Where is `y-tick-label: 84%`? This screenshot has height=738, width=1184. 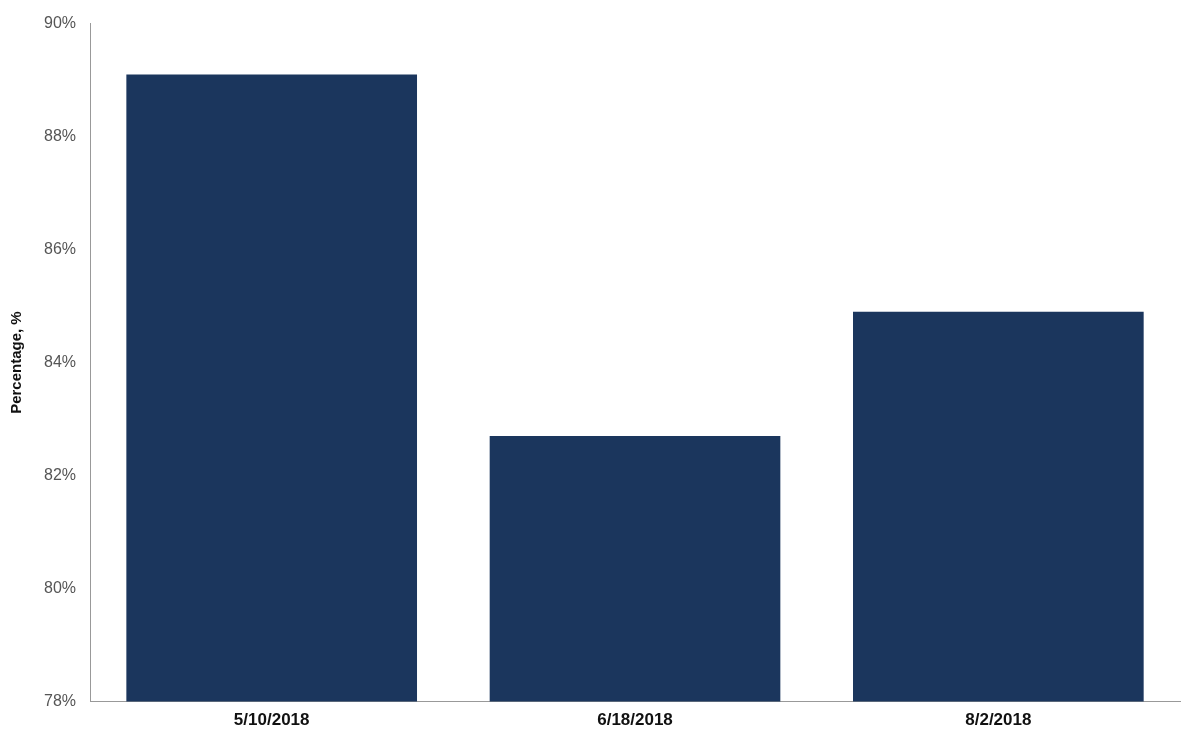 y-tick-label: 84% is located at coordinates (60, 362).